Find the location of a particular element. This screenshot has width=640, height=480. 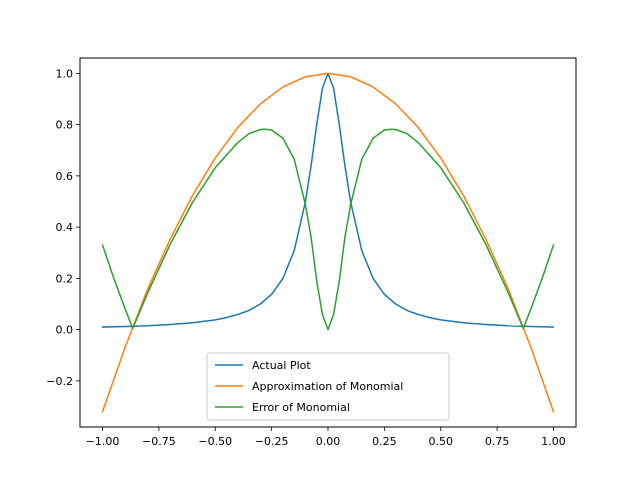

y-tick-label: 0.2 is located at coordinates (65, 278).